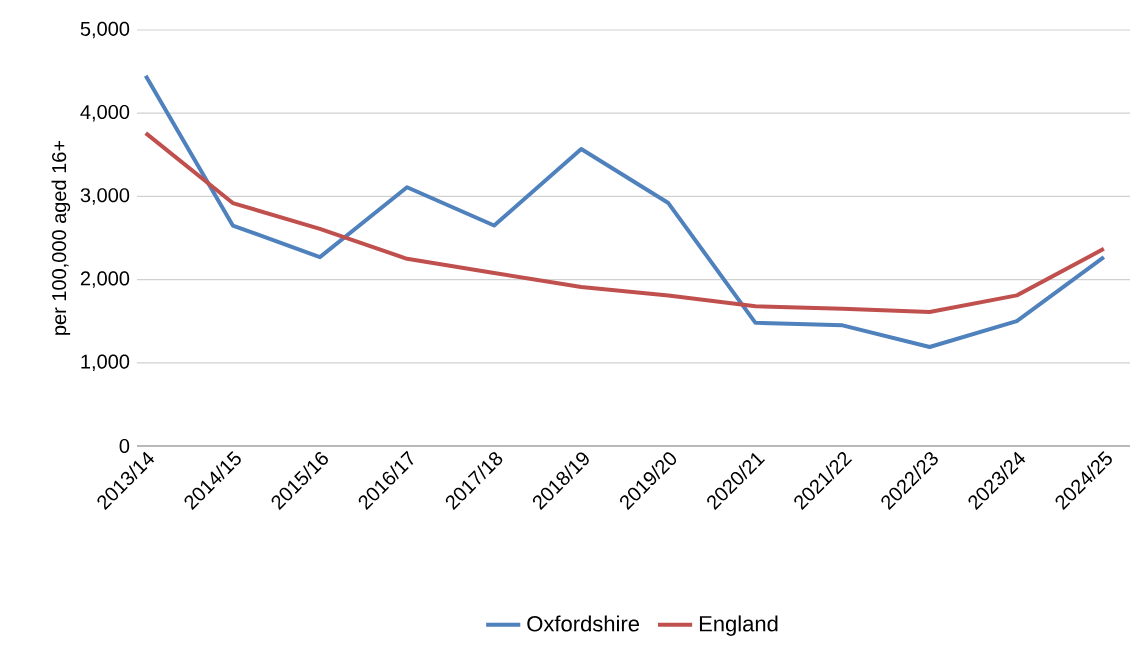 The image size is (1130, 647). Describe the element at coordinates (124, 446) in the screenshot. I see `y-tick-label: 0` at that location.